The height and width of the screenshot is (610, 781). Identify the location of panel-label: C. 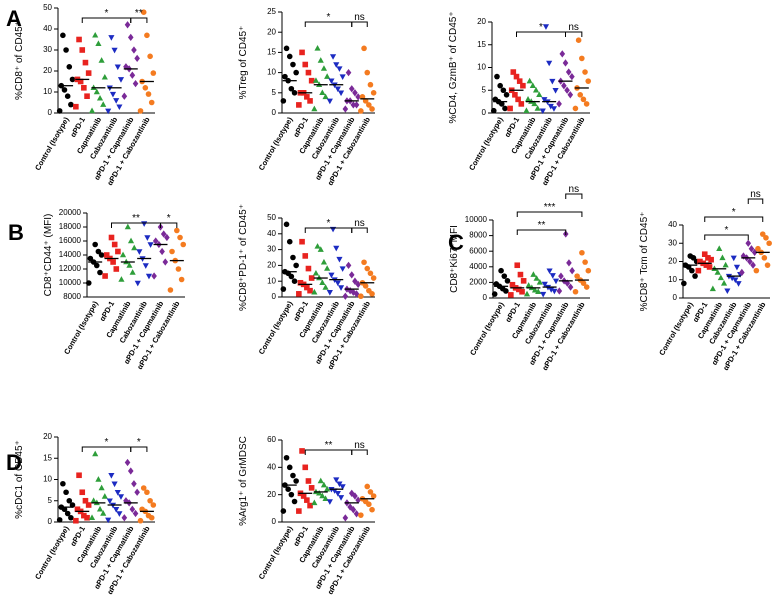
(456, 242).